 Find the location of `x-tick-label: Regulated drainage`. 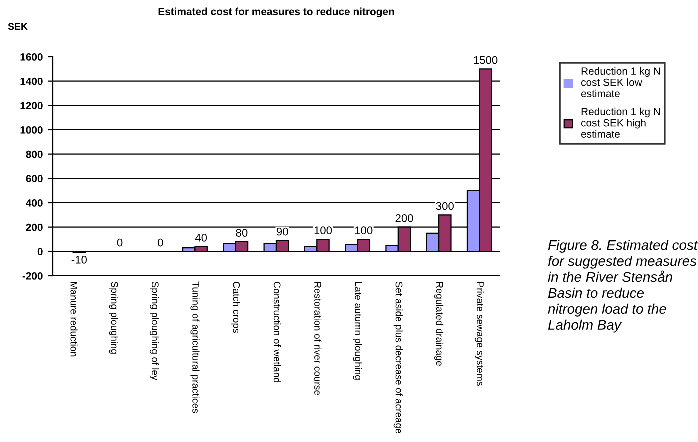

x-tick-label: Regulated drainage is located at coordinates (439, 324).